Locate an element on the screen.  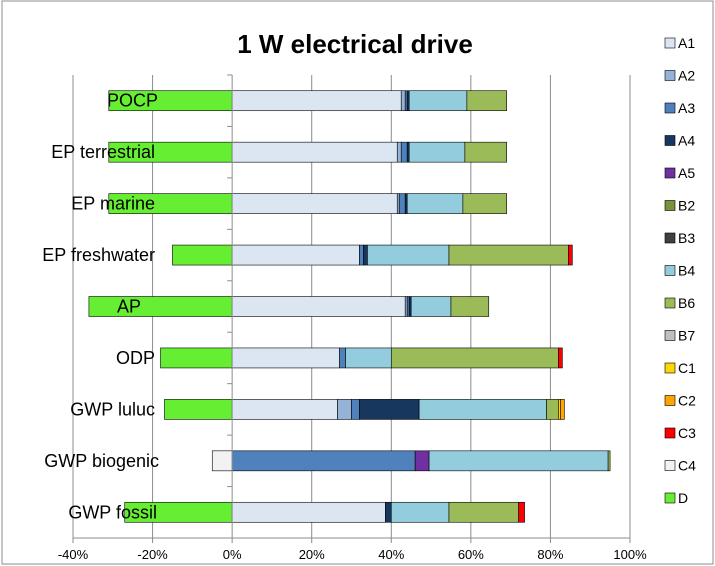
category-label-5: ODP is located at coordinates (135, 358).